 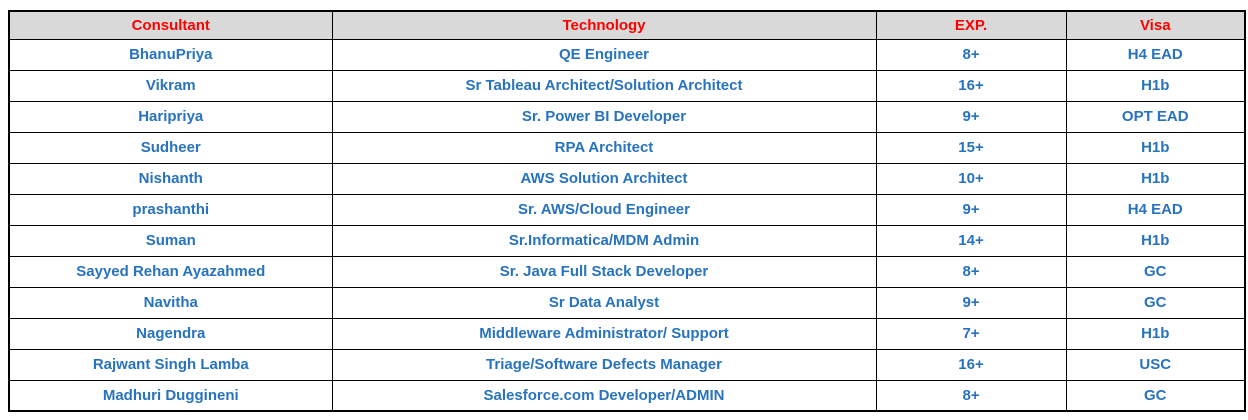 I want to click on cell-visa: OPT EAD, so click(x=1155, y=116).